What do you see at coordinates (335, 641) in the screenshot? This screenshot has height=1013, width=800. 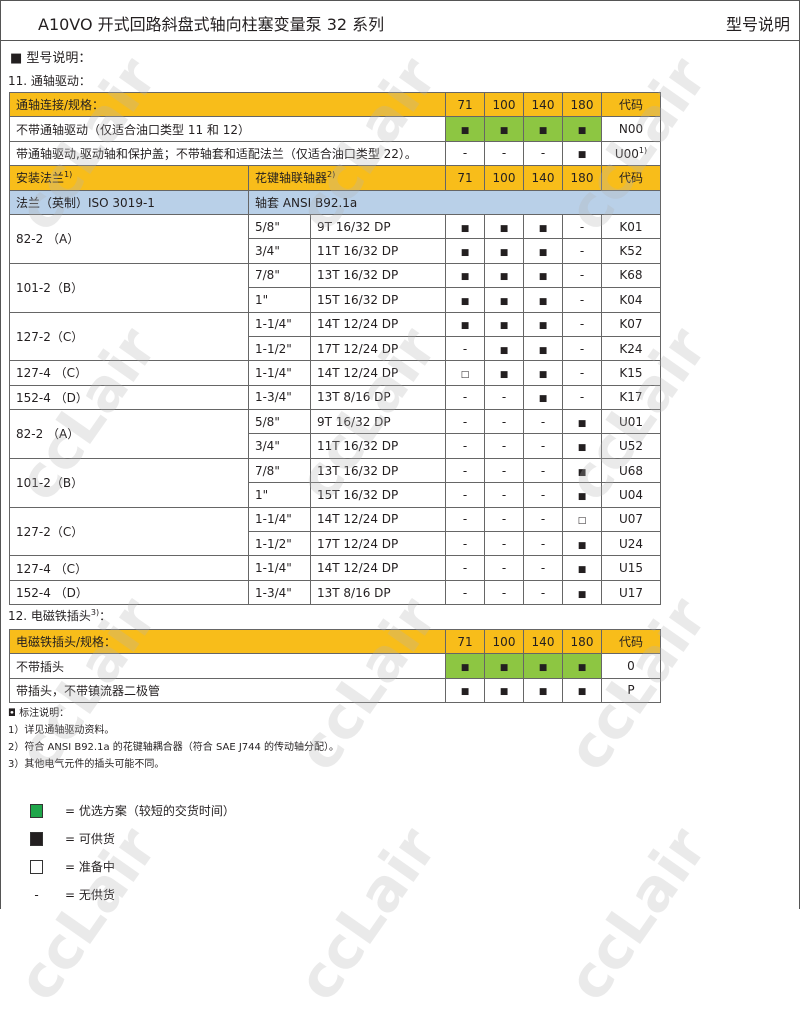 I see `table-header-row: 电磁铁插头/规格： 71 100 140 180 代码` at bounding box center [335, 641].